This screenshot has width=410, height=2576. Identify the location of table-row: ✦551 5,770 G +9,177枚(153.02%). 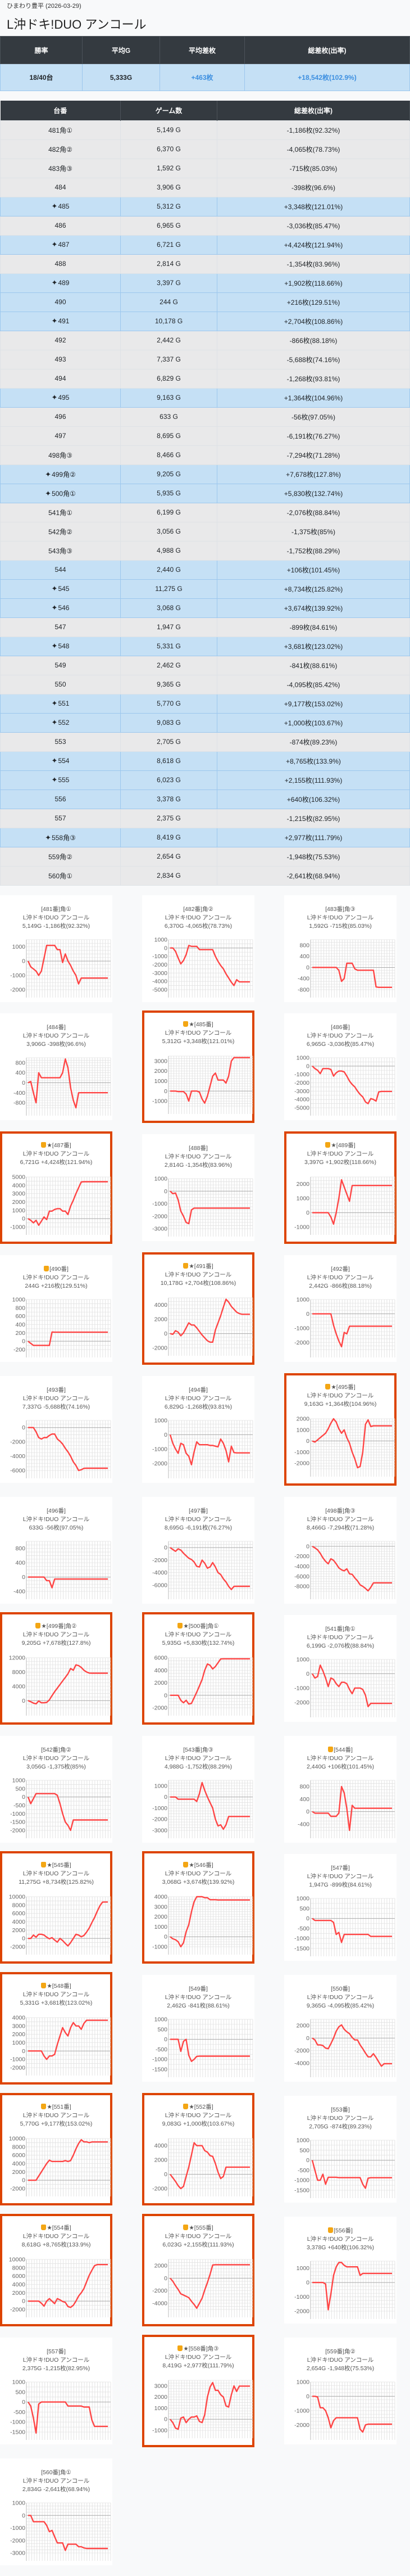
(205, 704).